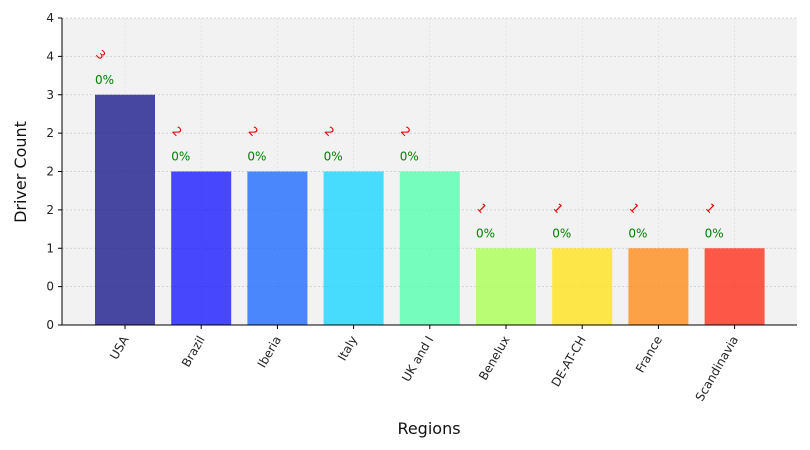 This screenshot has width=810, height=450. Describe the element at coordinates (429, 248) in the screenshot. I see `bar-uk-and-i` at that location.